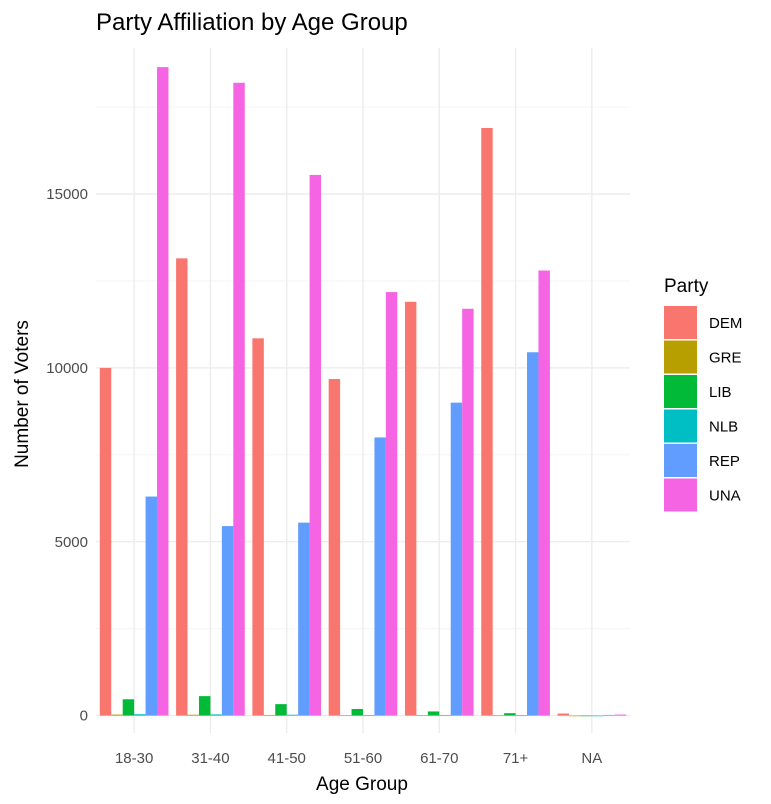 Image resolution: width=771 pixels, height=804 pixels. Describe the element at coordinates (71, 542) in the screenshot. I see `y-tick-label: 5000` at that location.